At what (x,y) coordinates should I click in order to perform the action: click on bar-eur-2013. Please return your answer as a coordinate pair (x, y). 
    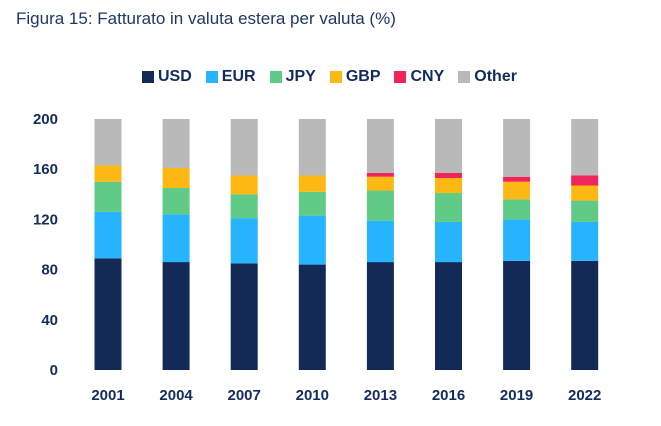
    Looking at the image, I should click on (380, 241).